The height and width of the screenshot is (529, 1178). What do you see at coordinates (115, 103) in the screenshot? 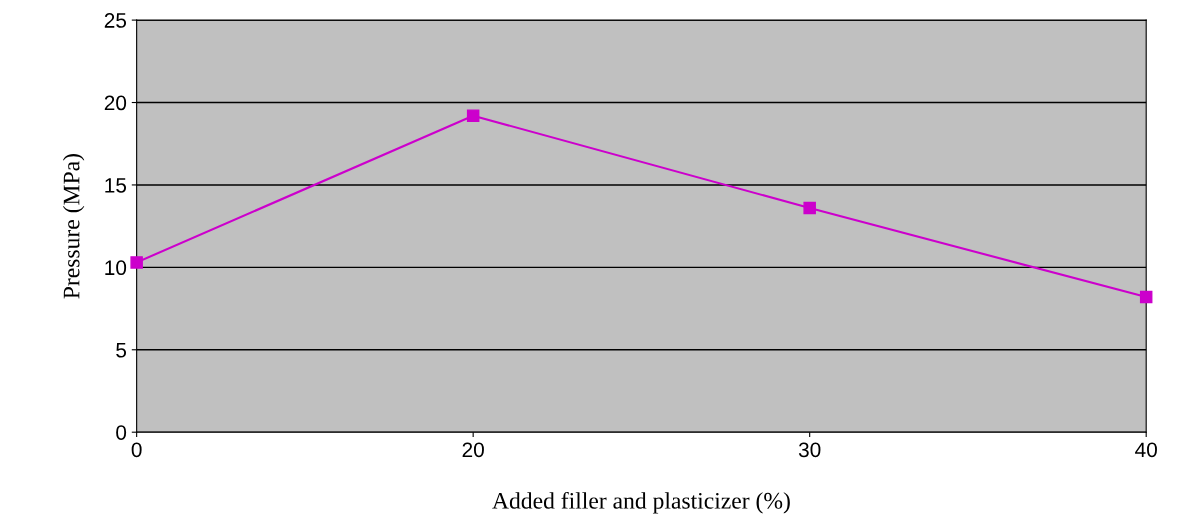
I see `y-tick-label: 20` at bounding box center [115, 103].